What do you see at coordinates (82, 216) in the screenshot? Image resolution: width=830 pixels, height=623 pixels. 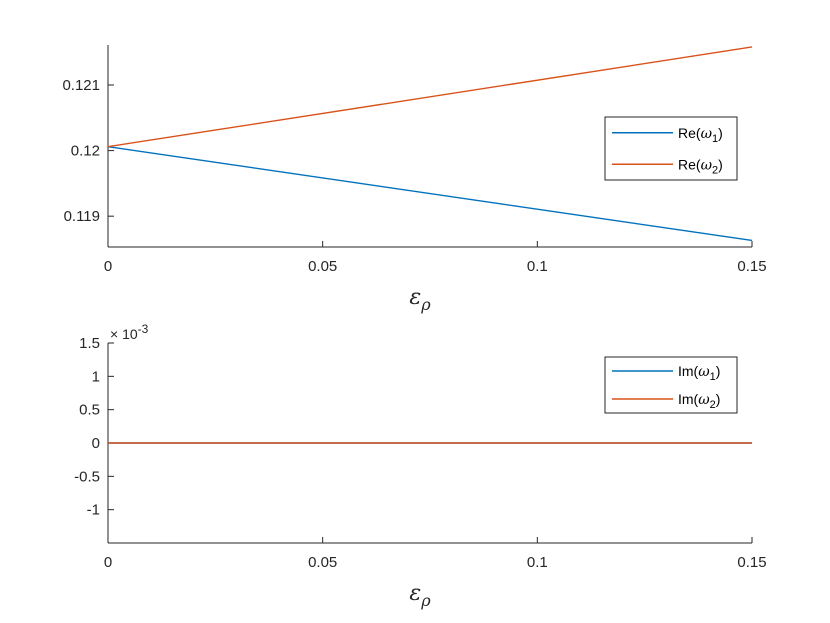 I see `y-tick-label: 0.119` at bounding box center [82, 216].